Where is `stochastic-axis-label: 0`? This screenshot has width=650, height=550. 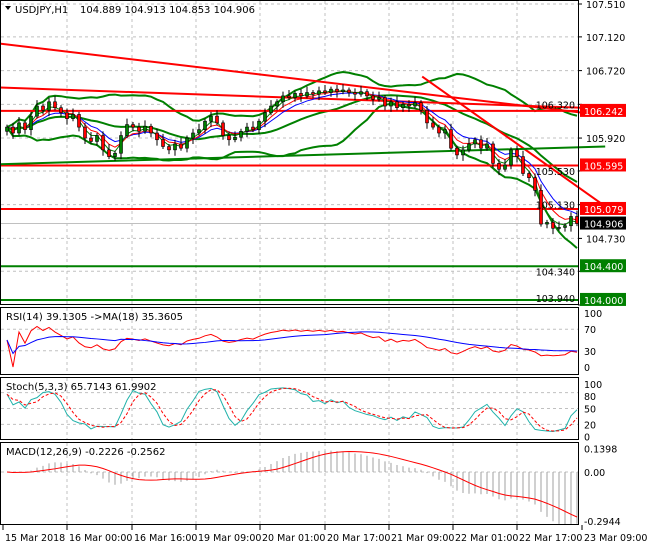
stochastic-axis-label: 0 is located at coordinates (587, 437).